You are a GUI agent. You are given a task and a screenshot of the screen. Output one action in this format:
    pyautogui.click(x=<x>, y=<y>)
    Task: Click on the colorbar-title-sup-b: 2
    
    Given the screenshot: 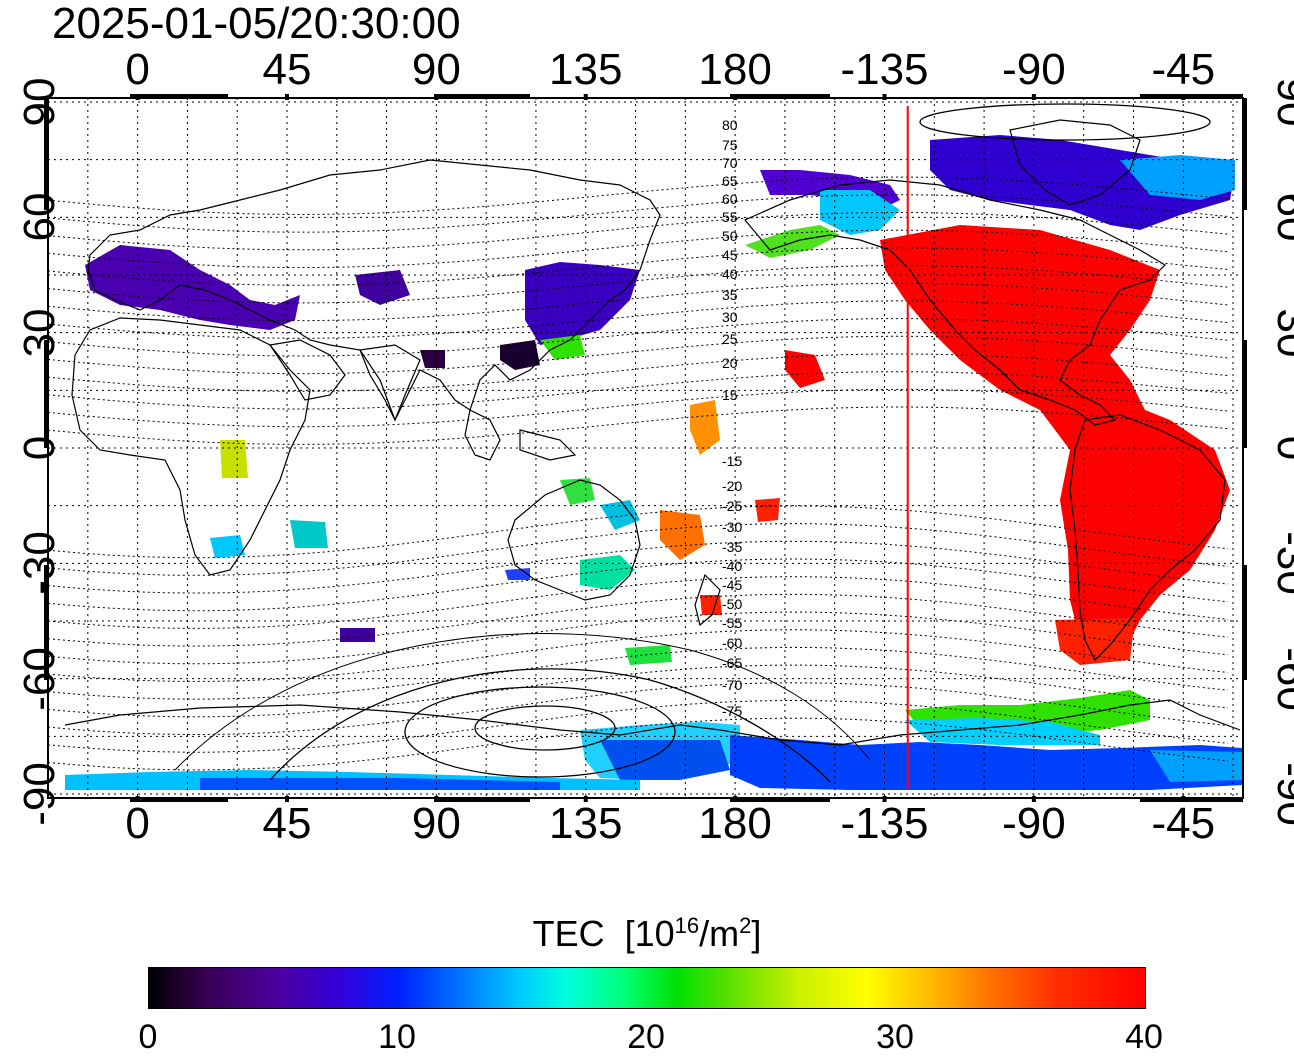 What is the action you would take?
    pyautogui.click(x=745, y=925)
    